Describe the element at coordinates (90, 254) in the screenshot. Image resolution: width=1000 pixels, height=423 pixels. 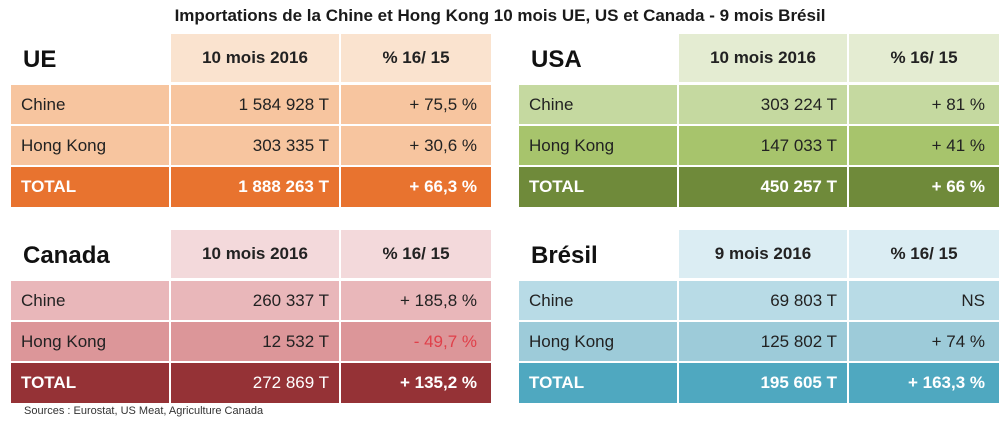
I see `region-title: Canada` at that location.